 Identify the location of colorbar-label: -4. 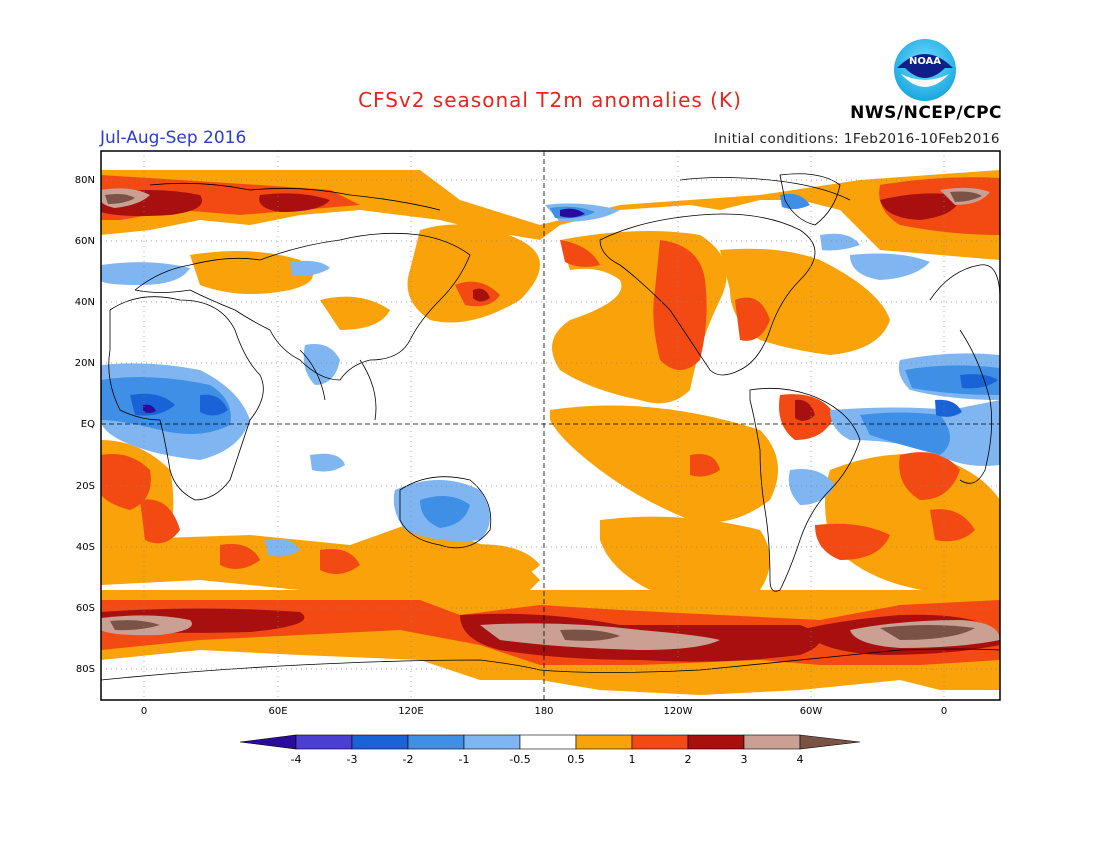
(296, 759).